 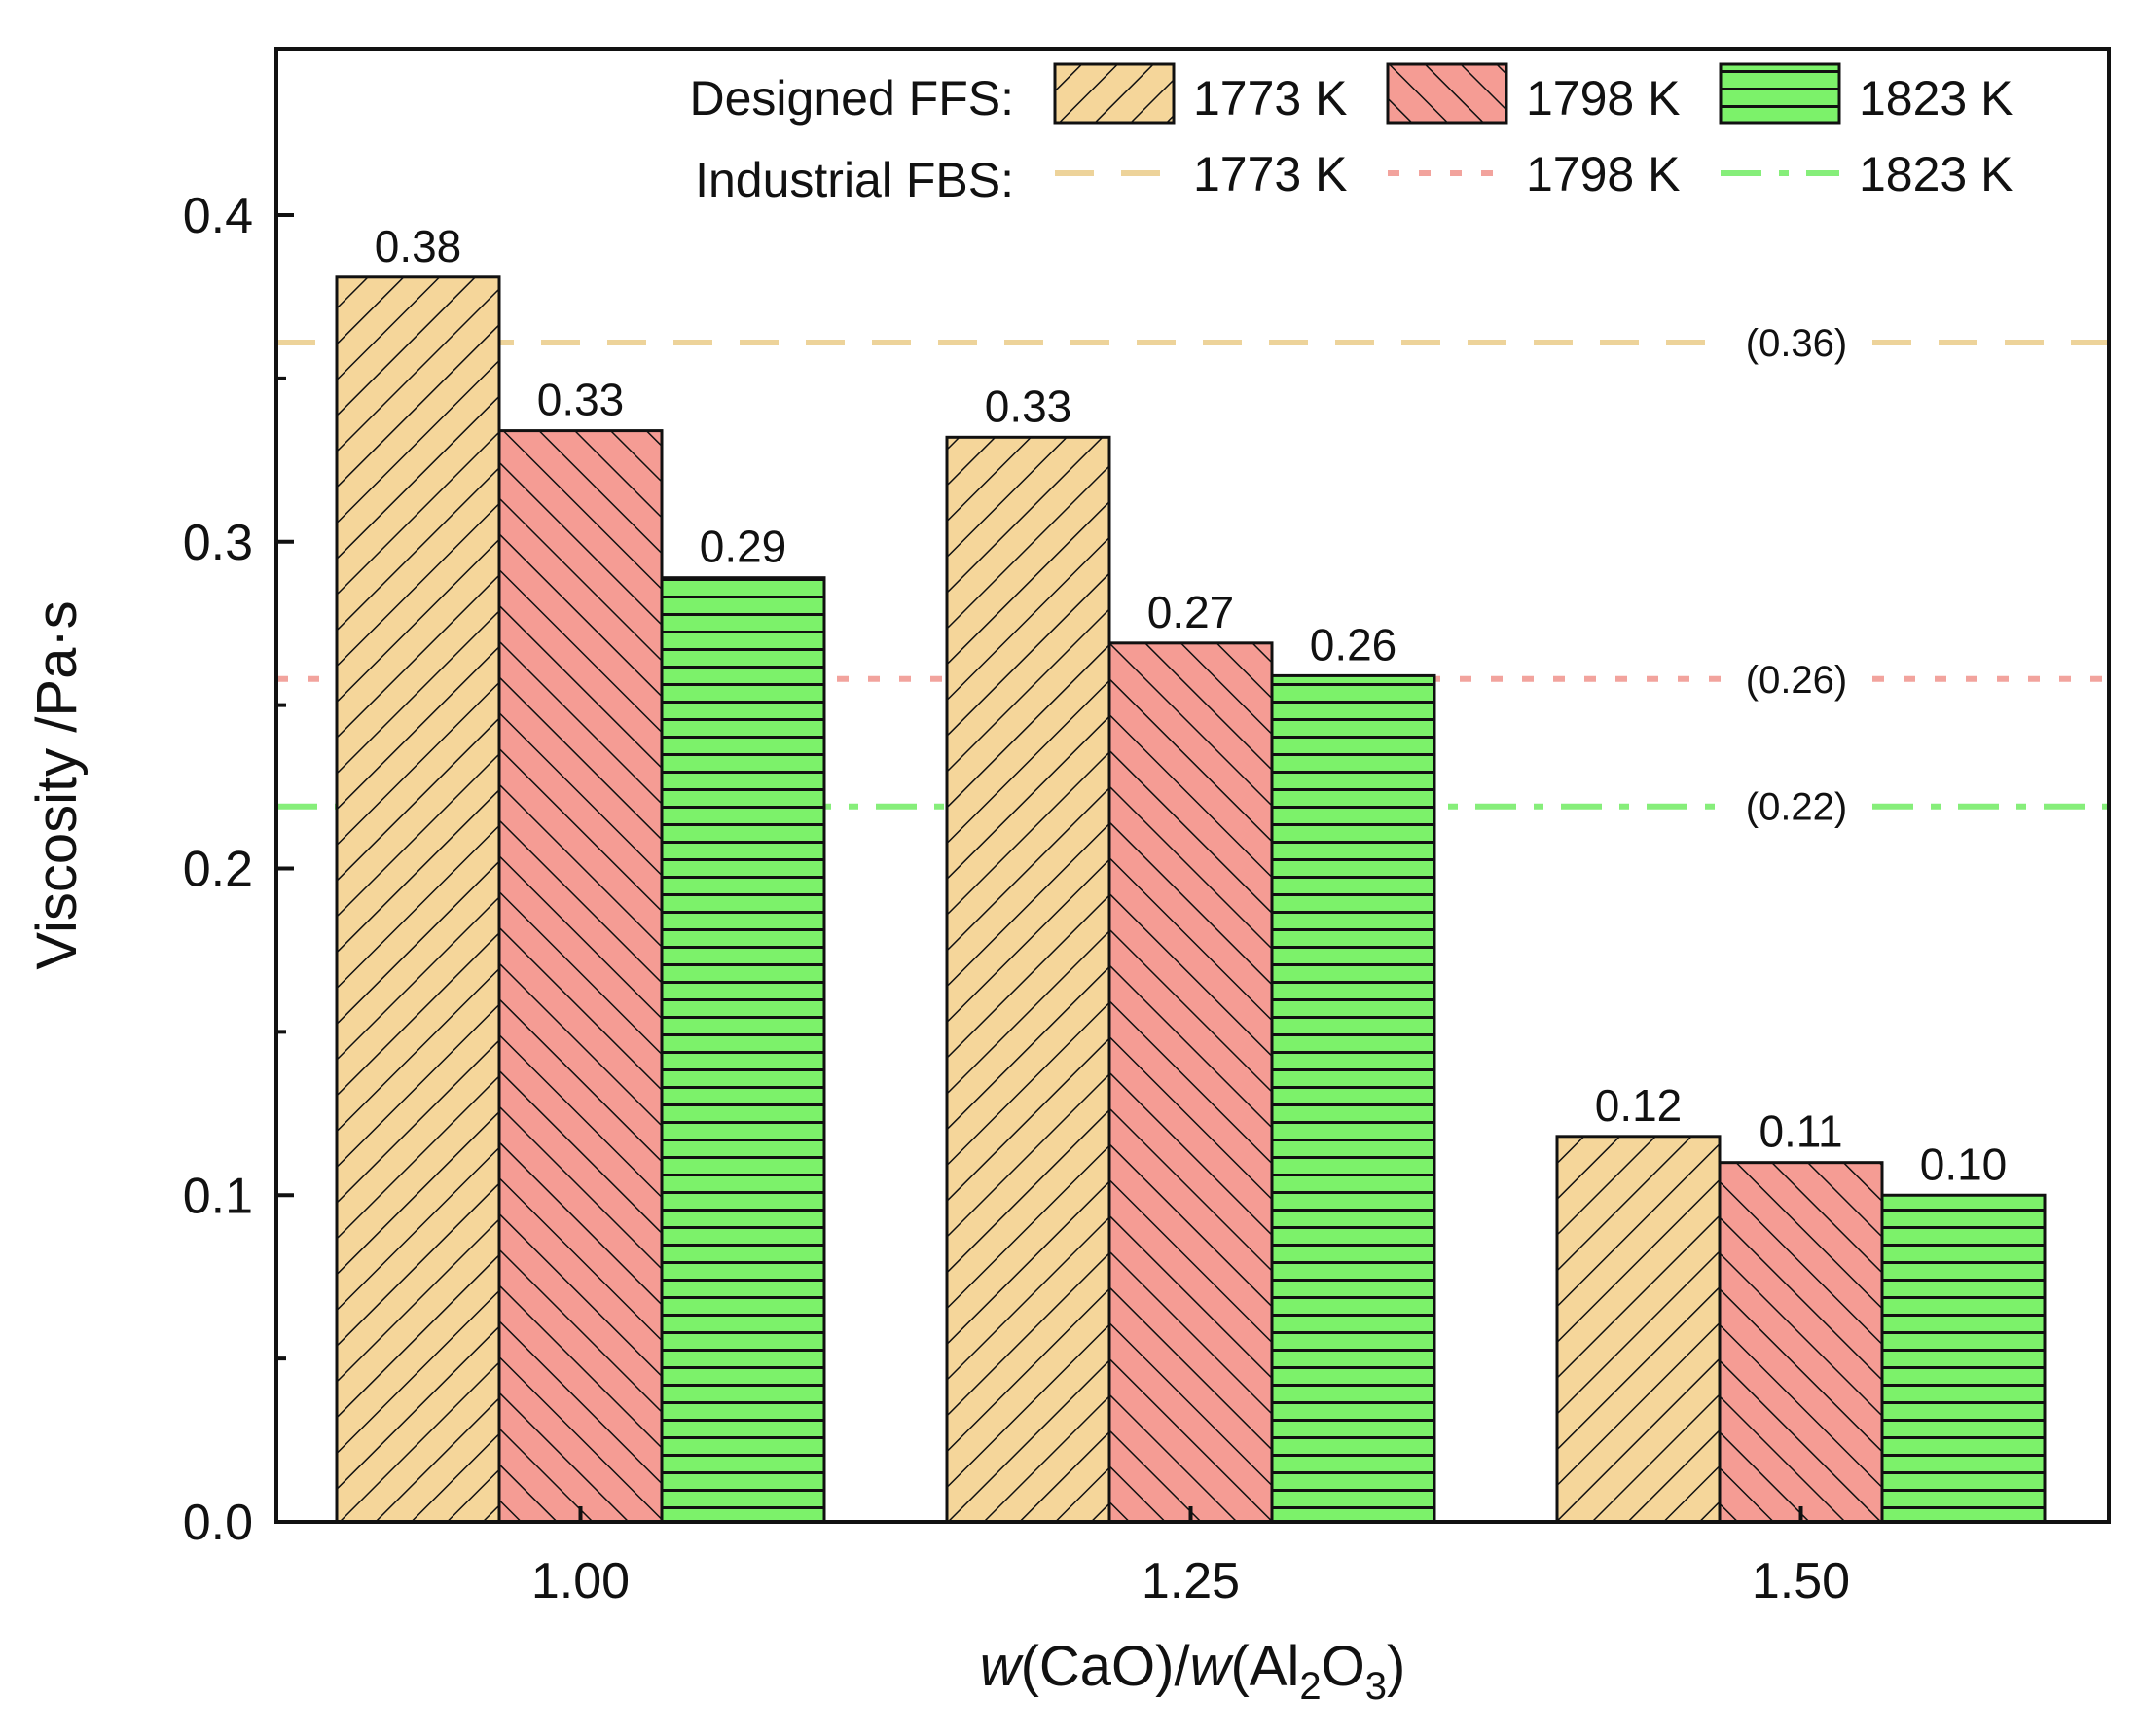 I want to click on legend-line-label: 1823 K, so click(x=1936, y=174).